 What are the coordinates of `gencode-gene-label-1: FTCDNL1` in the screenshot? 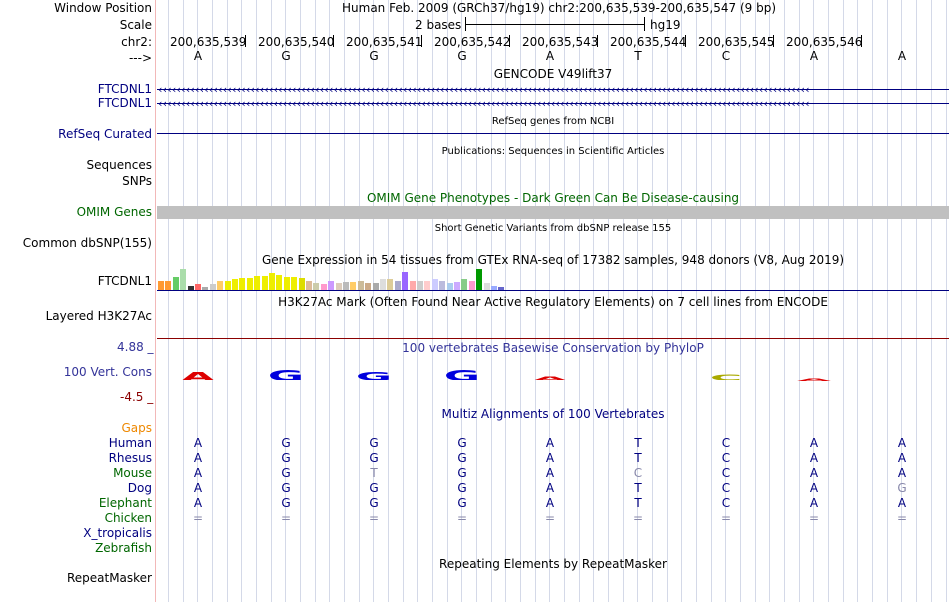 It's located at (124, 89).